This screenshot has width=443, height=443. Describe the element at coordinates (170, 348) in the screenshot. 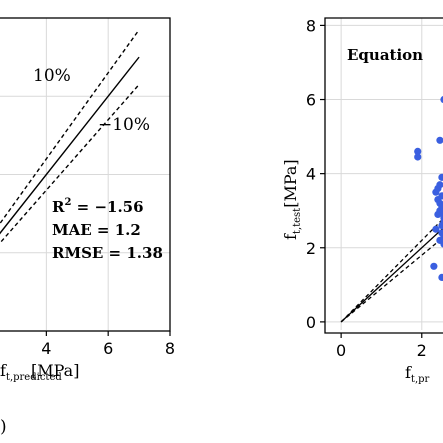

I see `left-x-tick-label: 8` at that location.